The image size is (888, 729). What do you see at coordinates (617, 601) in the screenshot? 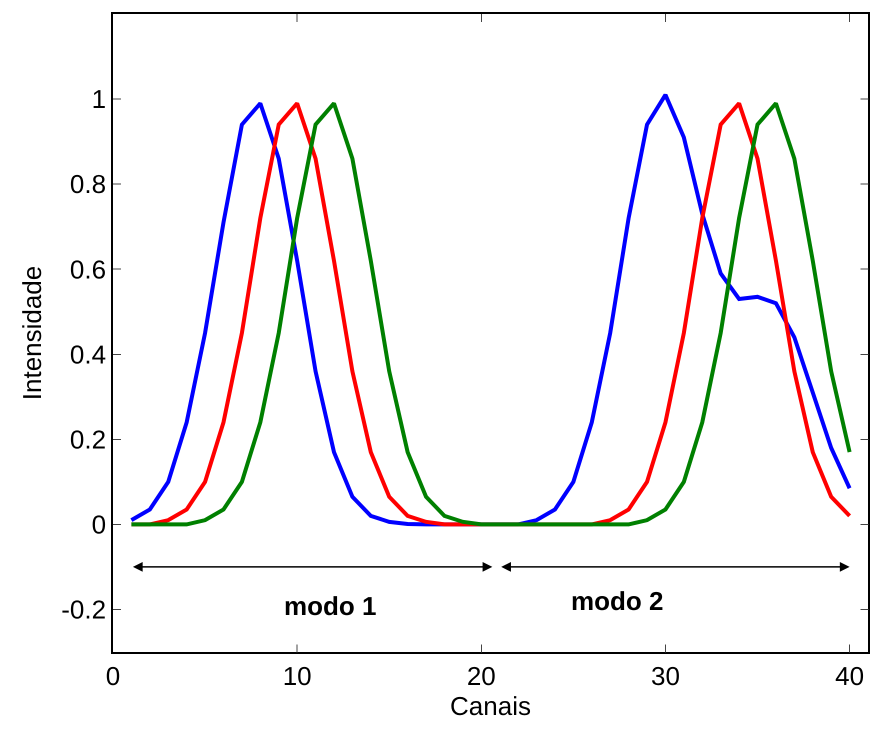
I see `annotation: modo 2` at bounding box center [617, 601].